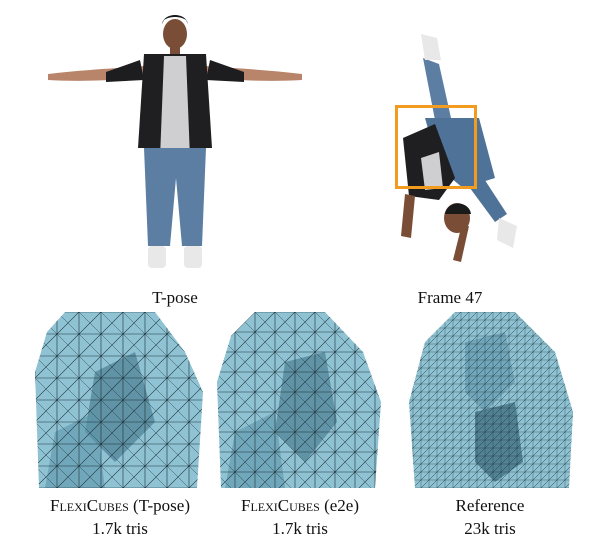  I want to click on mesh-flexicubes-e2e, so click(300, 400).